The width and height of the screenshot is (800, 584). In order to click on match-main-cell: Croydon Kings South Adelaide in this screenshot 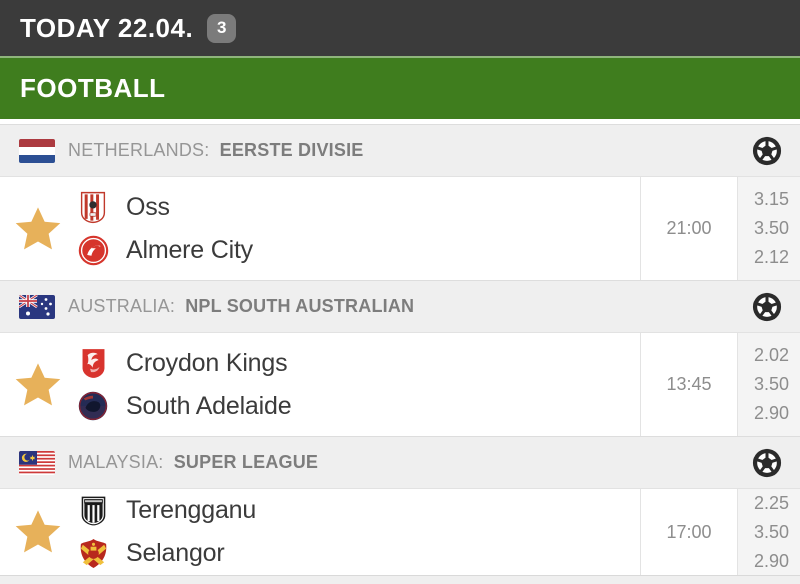, I will do `click(320, 384)`.